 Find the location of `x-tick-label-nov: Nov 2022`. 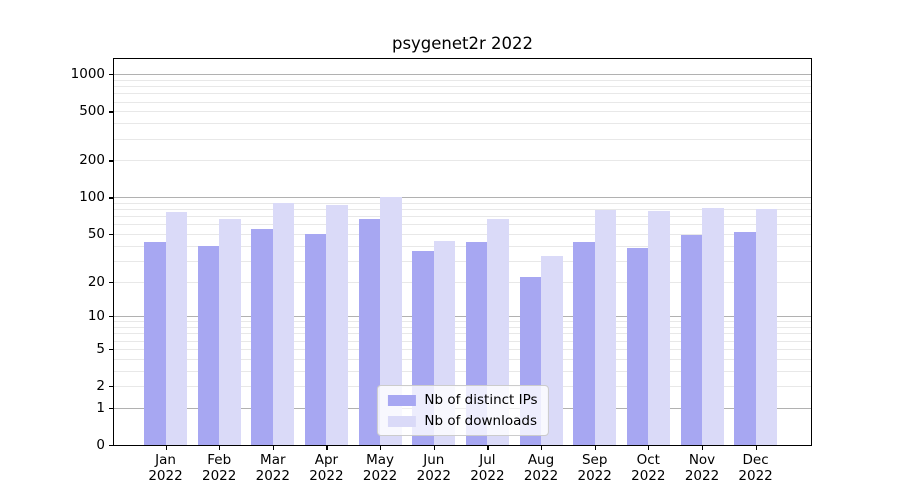

x-tick-label-nov: Nov 2022 is located at coordinates (702, 468).